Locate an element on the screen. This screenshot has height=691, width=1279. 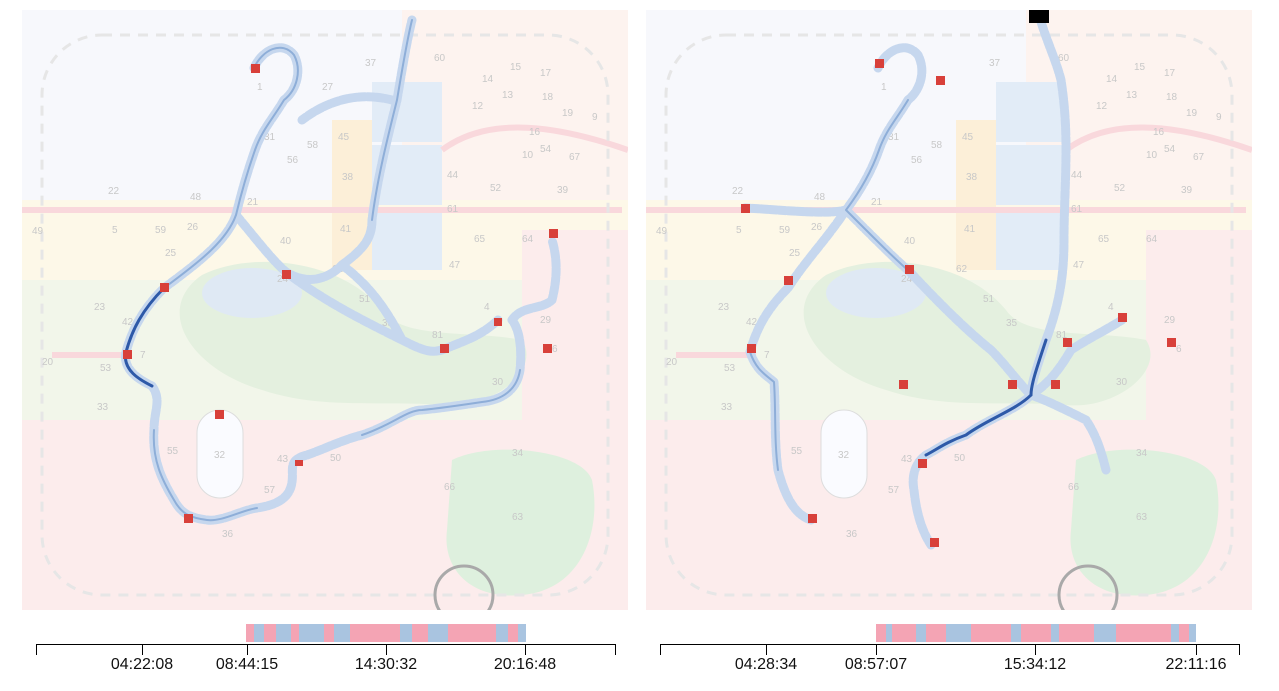
svg-text: 65 is located at coordinates (480, 239).